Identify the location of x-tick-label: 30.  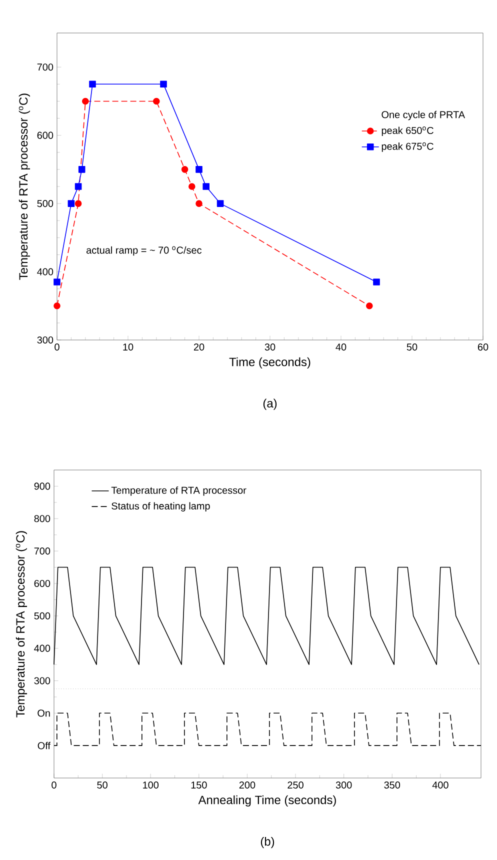
(270, 347).